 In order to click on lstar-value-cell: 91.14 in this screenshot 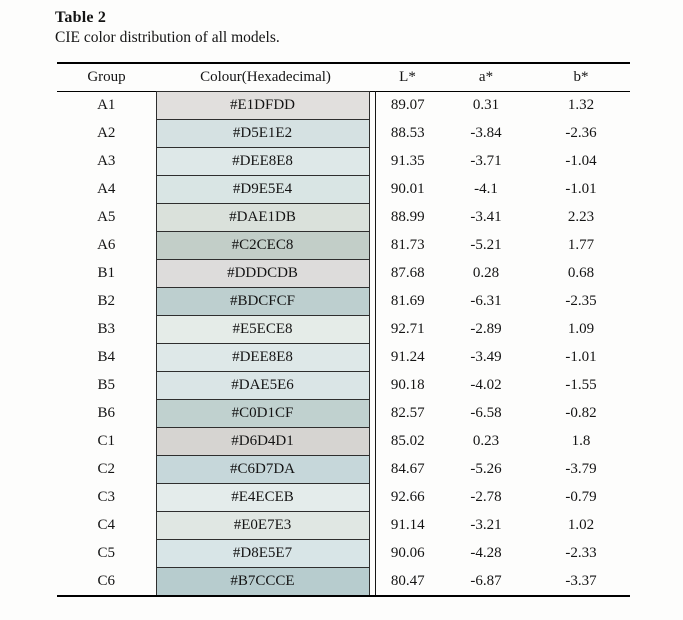, I will do `click(407, 525)`.